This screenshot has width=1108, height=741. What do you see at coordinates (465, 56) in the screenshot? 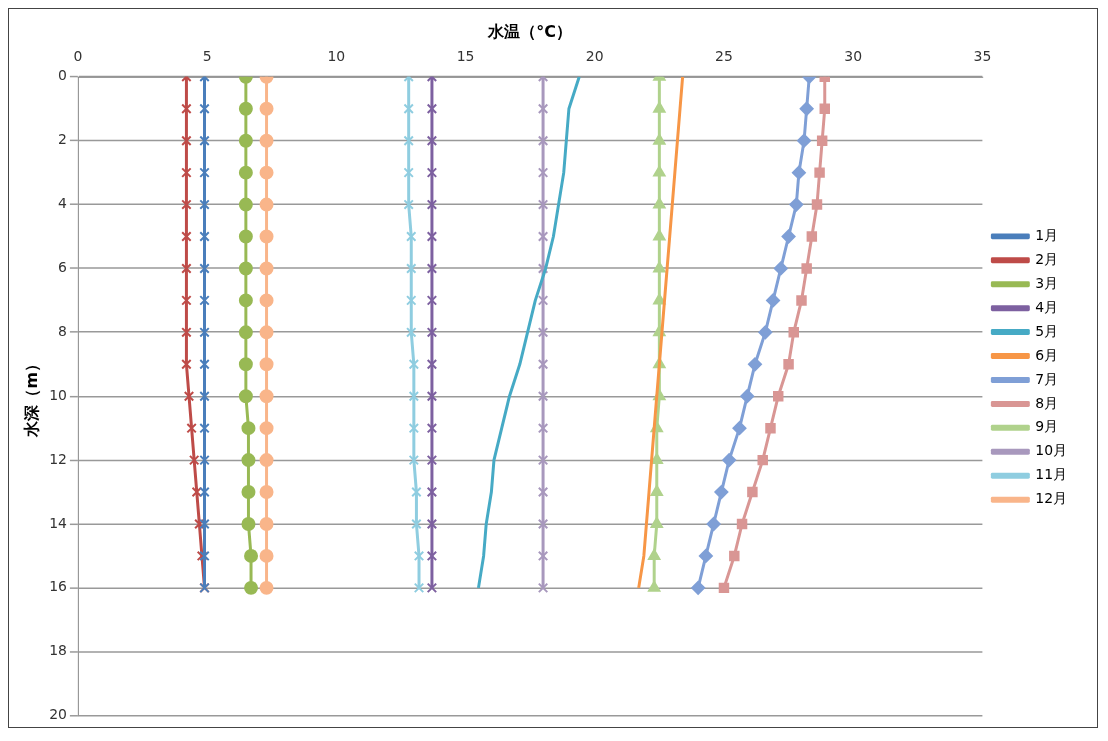
I see `x-tick-label: 15` at bounding box center [465, 56].